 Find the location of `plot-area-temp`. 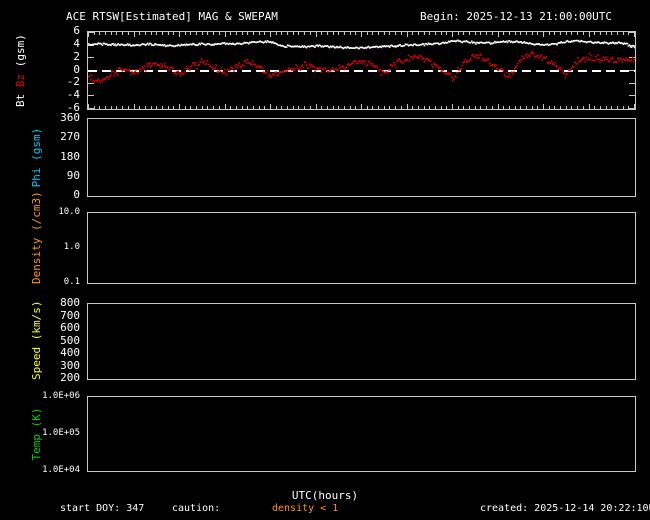

plot-area-temp is located at coordinates (361, 434).